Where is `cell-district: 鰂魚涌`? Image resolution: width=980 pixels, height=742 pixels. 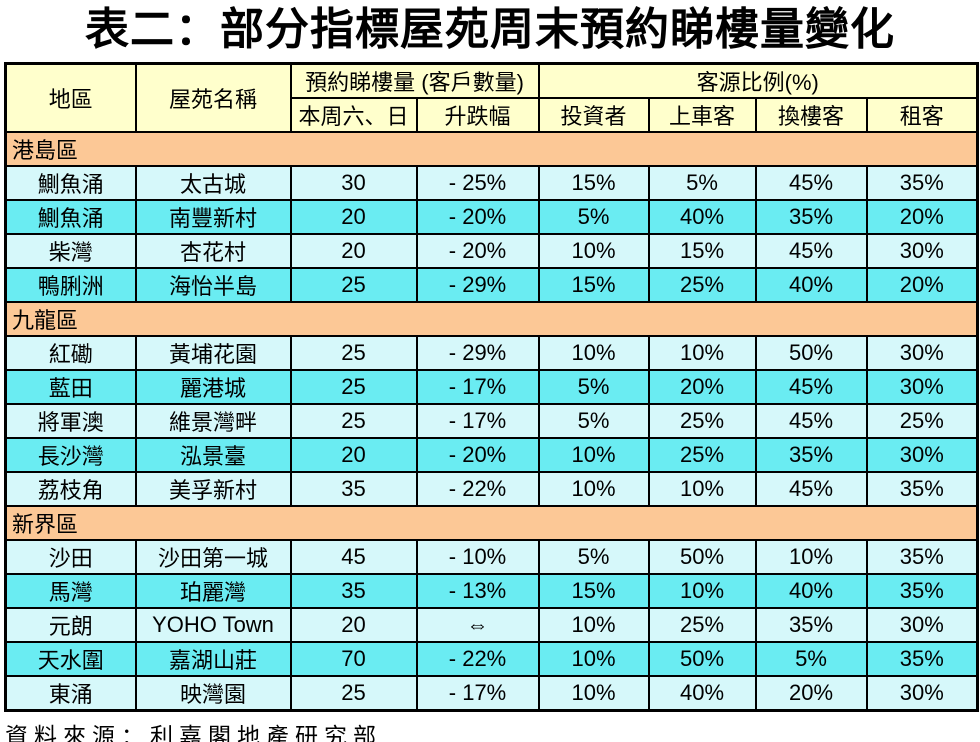 cell-district: 鰂魚涌 is located at coordinates (70, 183).